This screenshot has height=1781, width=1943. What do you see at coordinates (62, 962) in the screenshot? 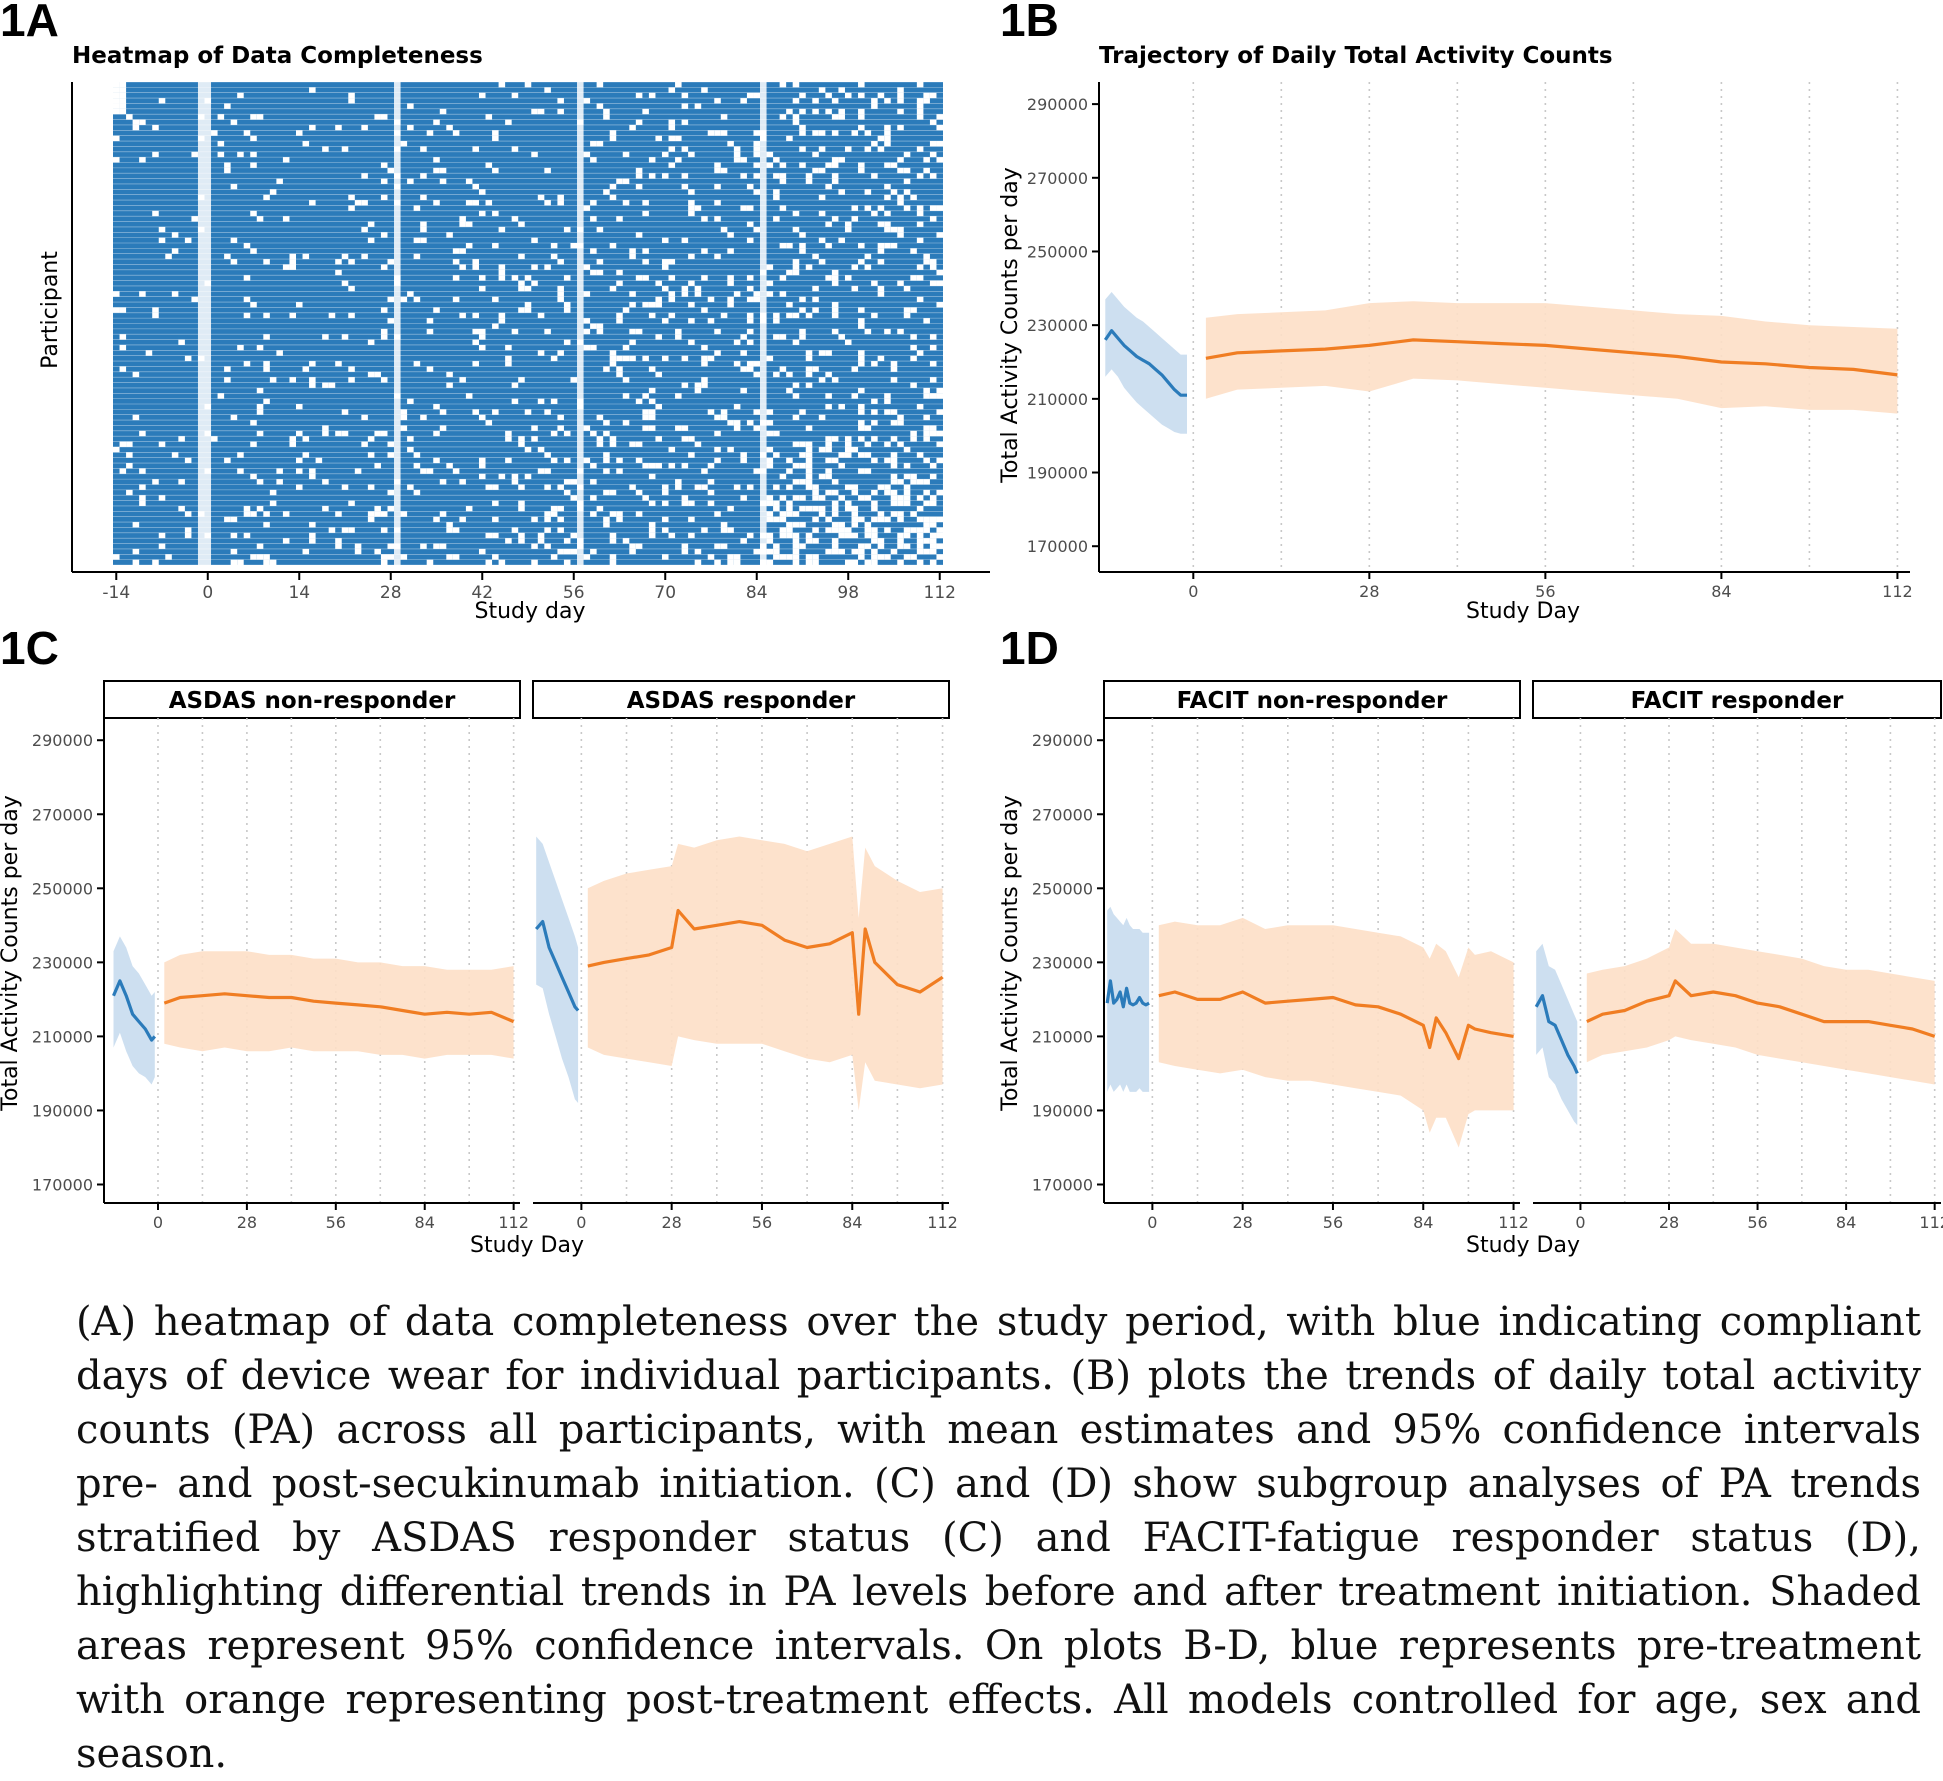
I see `y-tick-label: 230000` at bounding box center [62, 962].